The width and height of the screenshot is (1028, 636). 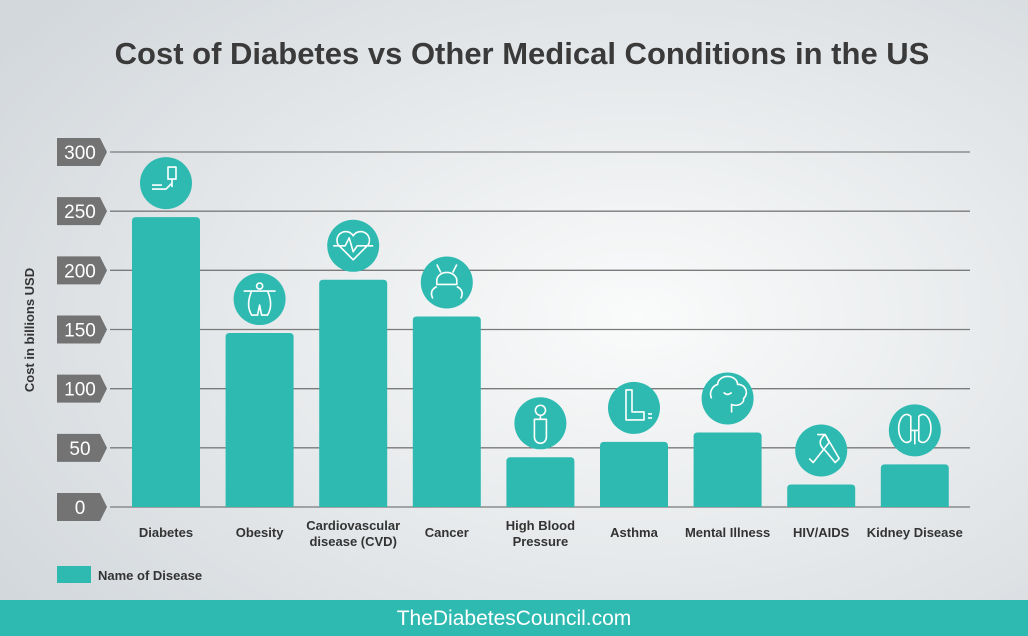 I want to click on y-tick-label: 200, so click(x=80, y=271).